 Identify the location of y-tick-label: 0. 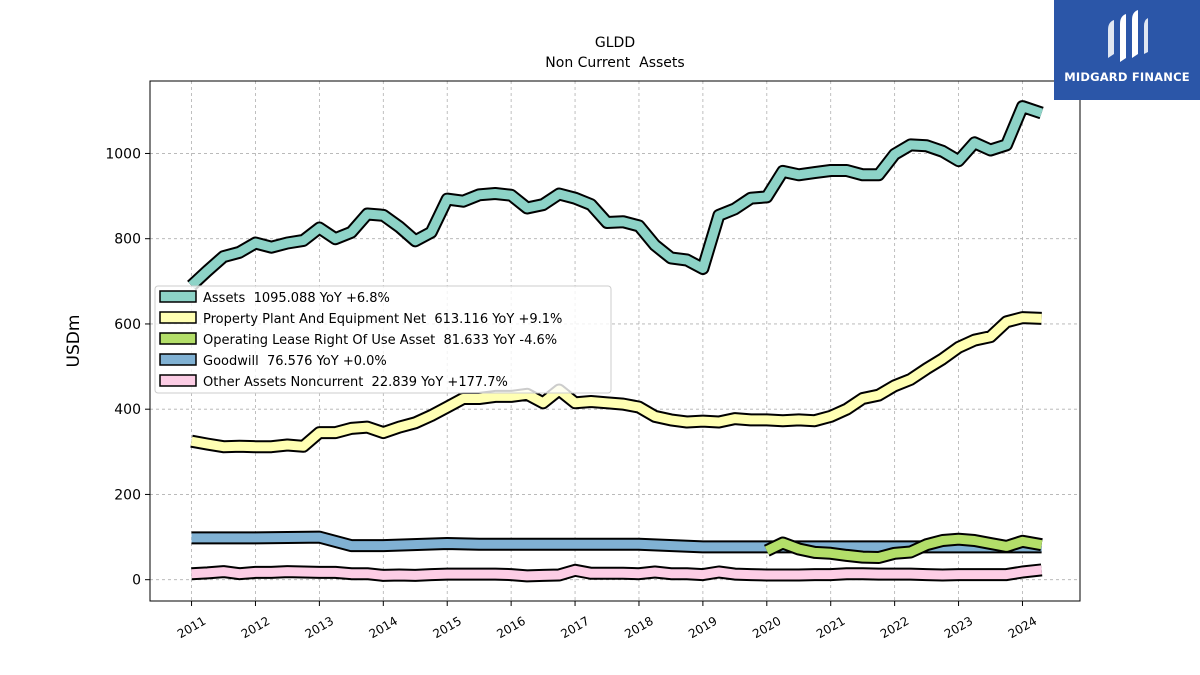
(136, 581).